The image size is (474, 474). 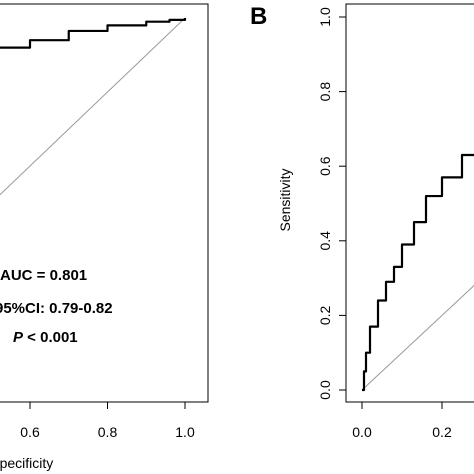 I want to click on auc-annotation: AUC = 0.801, so click(x=43, y=275).